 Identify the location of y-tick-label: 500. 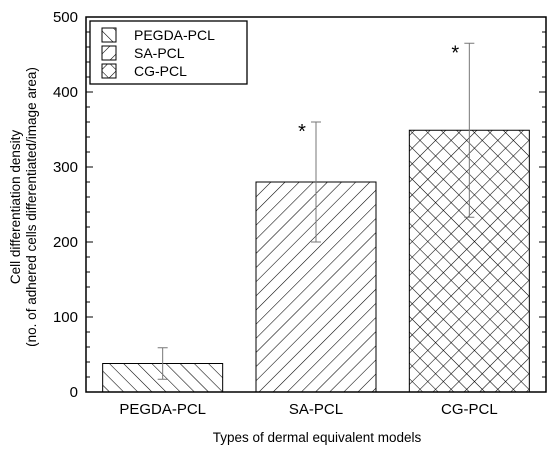
(65, 17).